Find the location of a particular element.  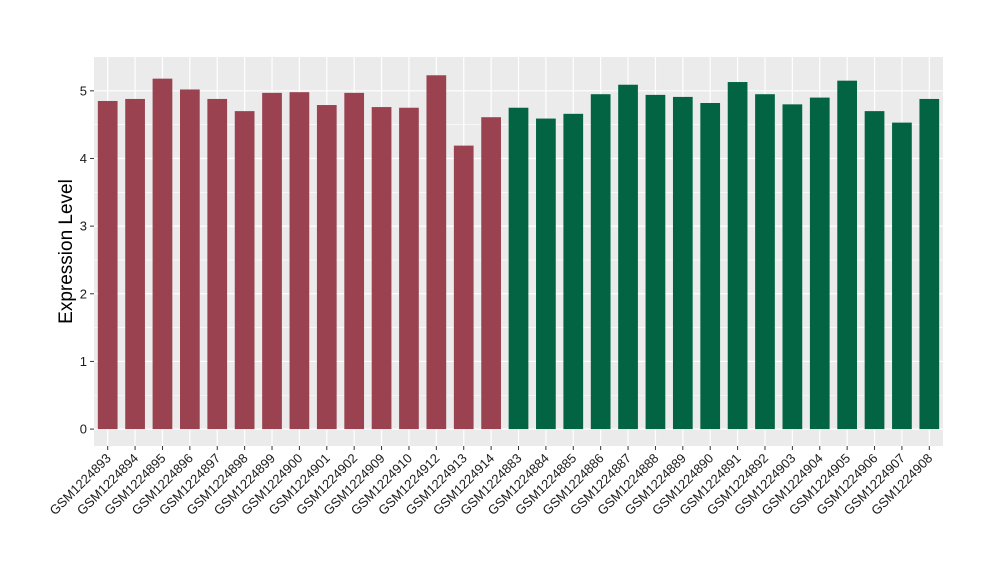

bar-GSM1224892 is located at coordinates (765, 262).